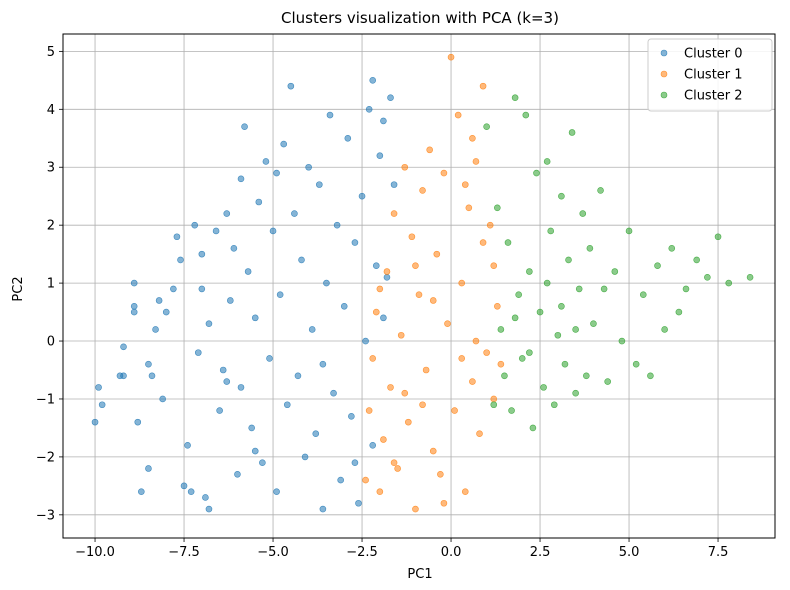 The image size is (790, 590). Describe the element at coordinates (45, 399) in the screenshot. I see `y-tick-label: −1` at that location.